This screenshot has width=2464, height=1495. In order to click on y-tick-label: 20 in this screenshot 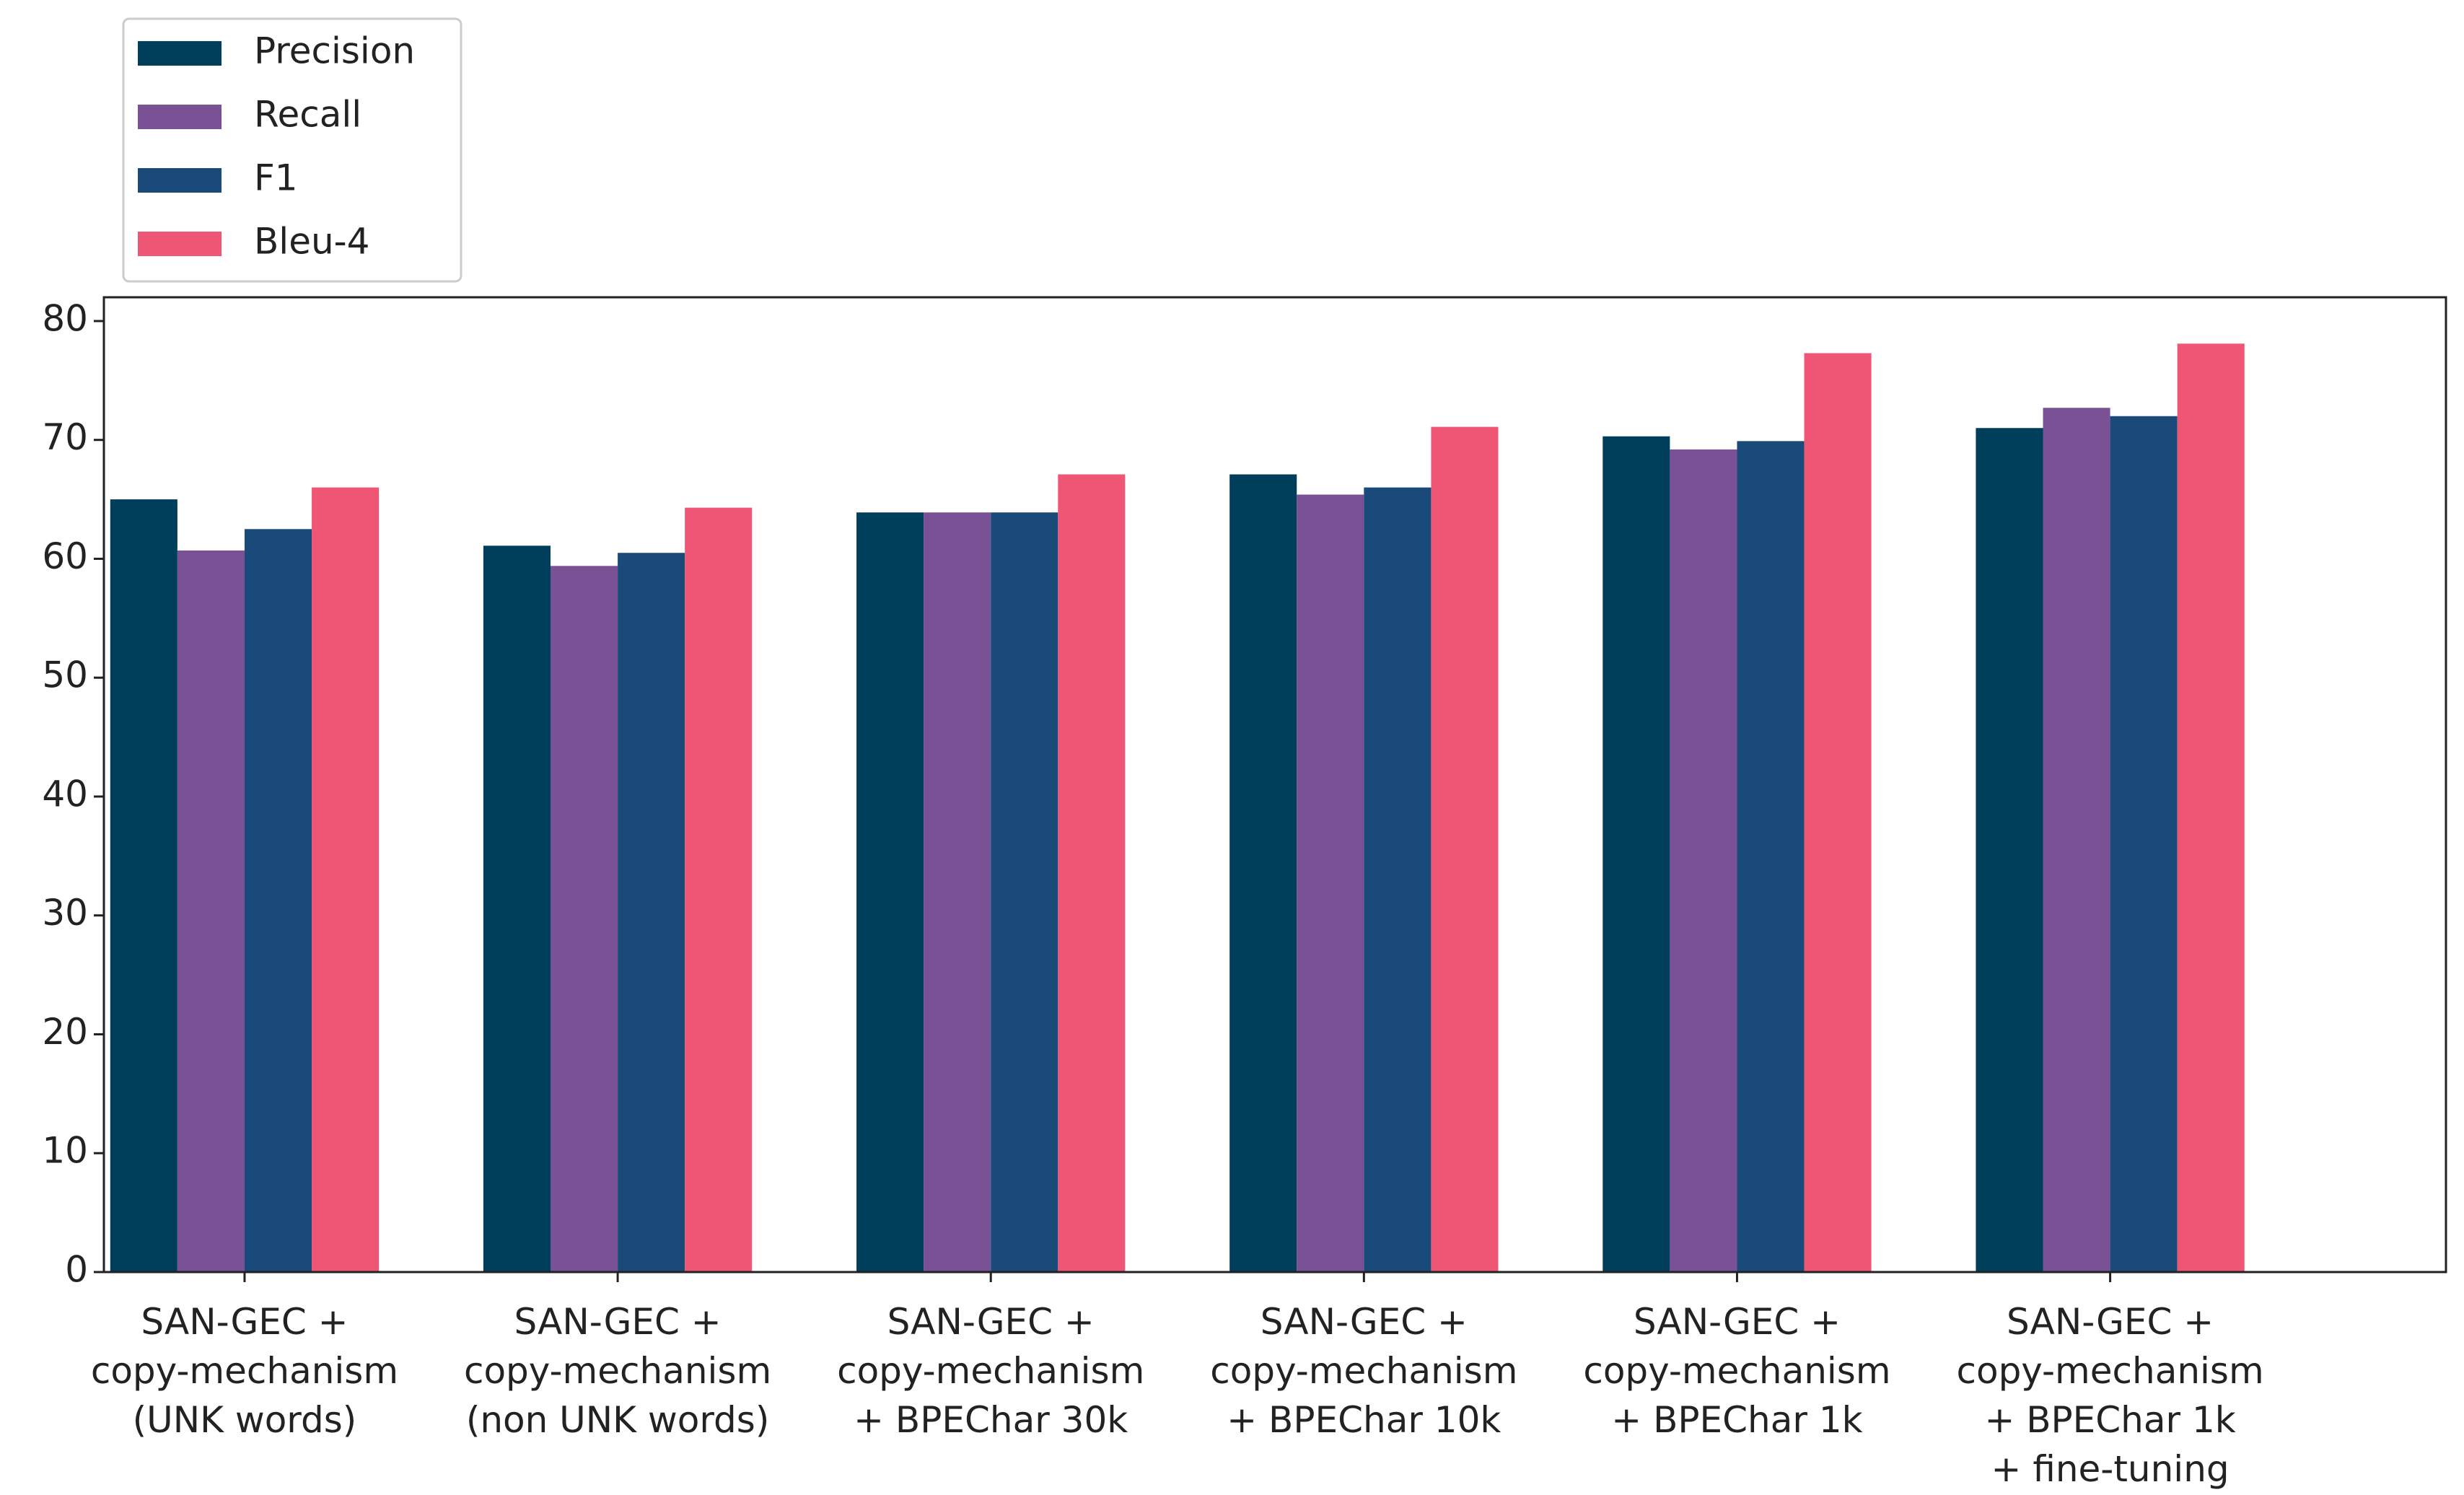, I will do `click(65, 1032)`.